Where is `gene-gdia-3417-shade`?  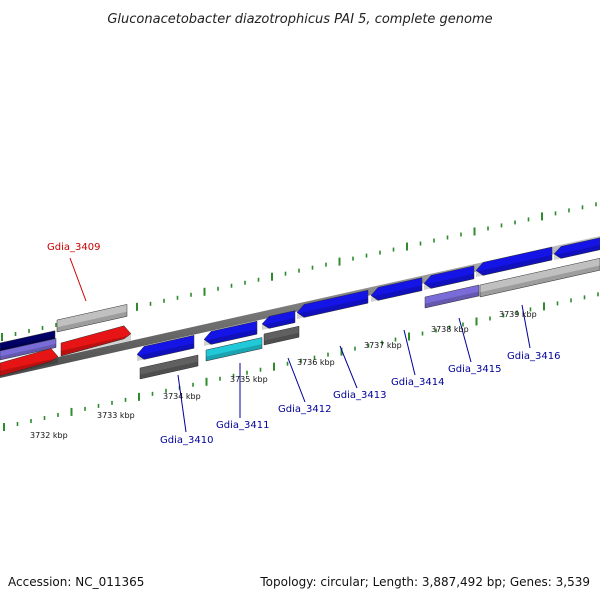
gene-gdia-3417-shade is located at coordinates (577, 252).